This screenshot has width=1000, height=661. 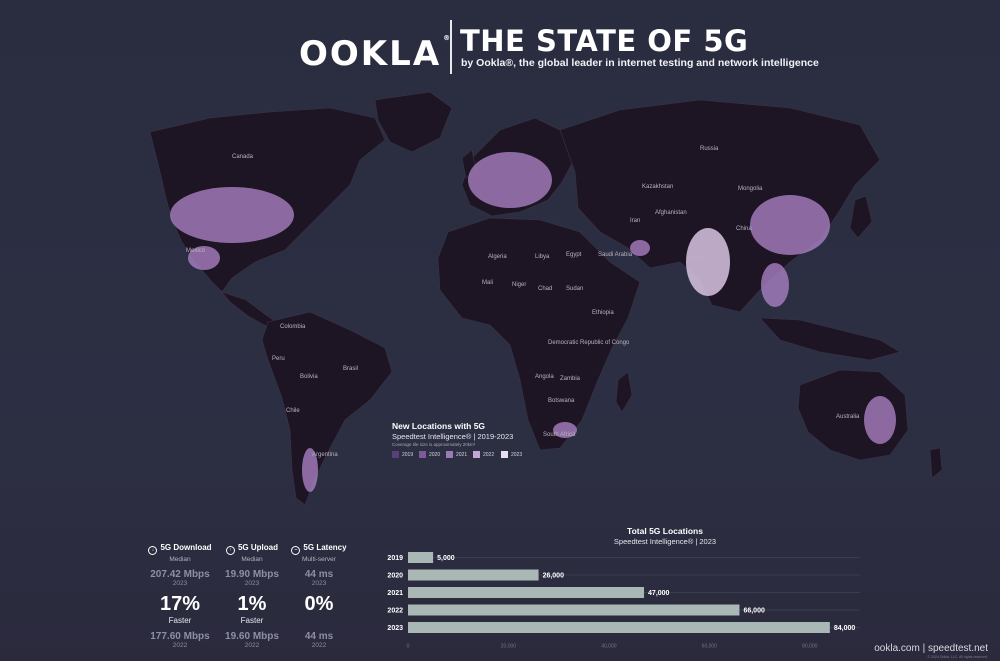 I want to click on metric-download-sub: Median, so click(x=180, y=559).